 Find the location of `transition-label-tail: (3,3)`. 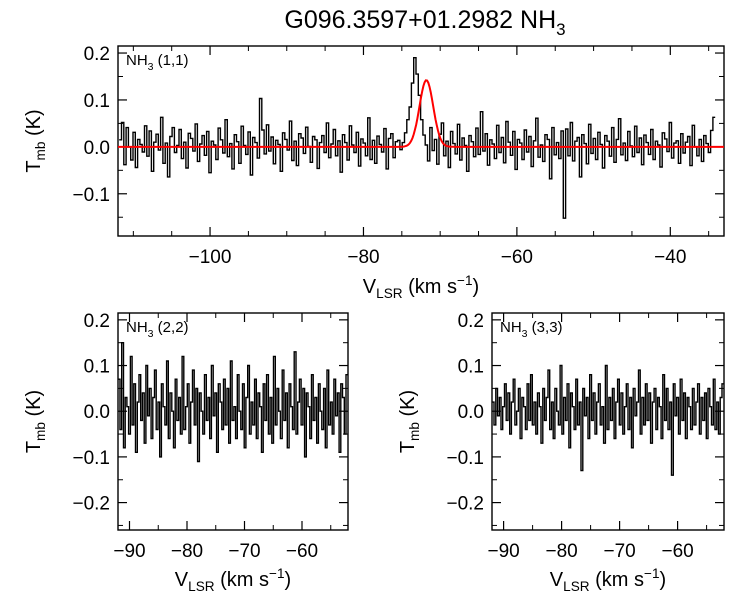

transition-label-tail: (3,3) is located at coordinates (545, 327).